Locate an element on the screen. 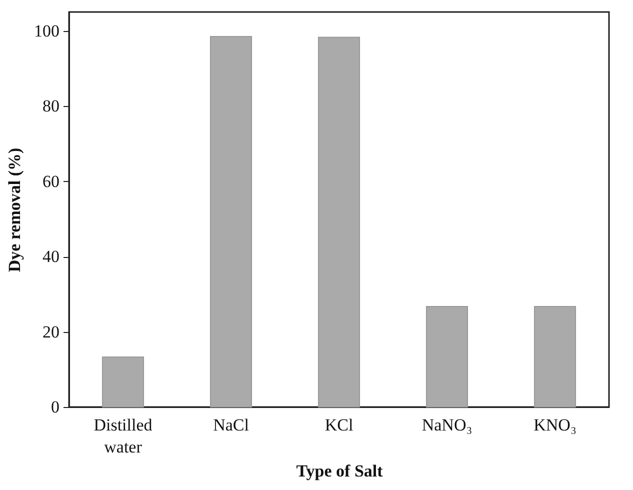 This screenshot has width=633, height=490. y-axis-title: Dye removal (%) is located at coordinates (14, 210).